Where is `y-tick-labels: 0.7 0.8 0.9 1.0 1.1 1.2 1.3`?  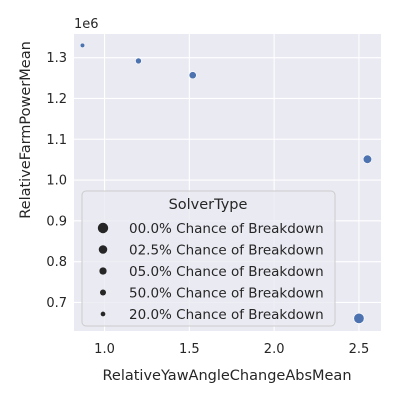
y-tick-labels: 0.7 0.8 0.9 1.0 1.1 1.2 1.3 is located at coordinates (56, 181).